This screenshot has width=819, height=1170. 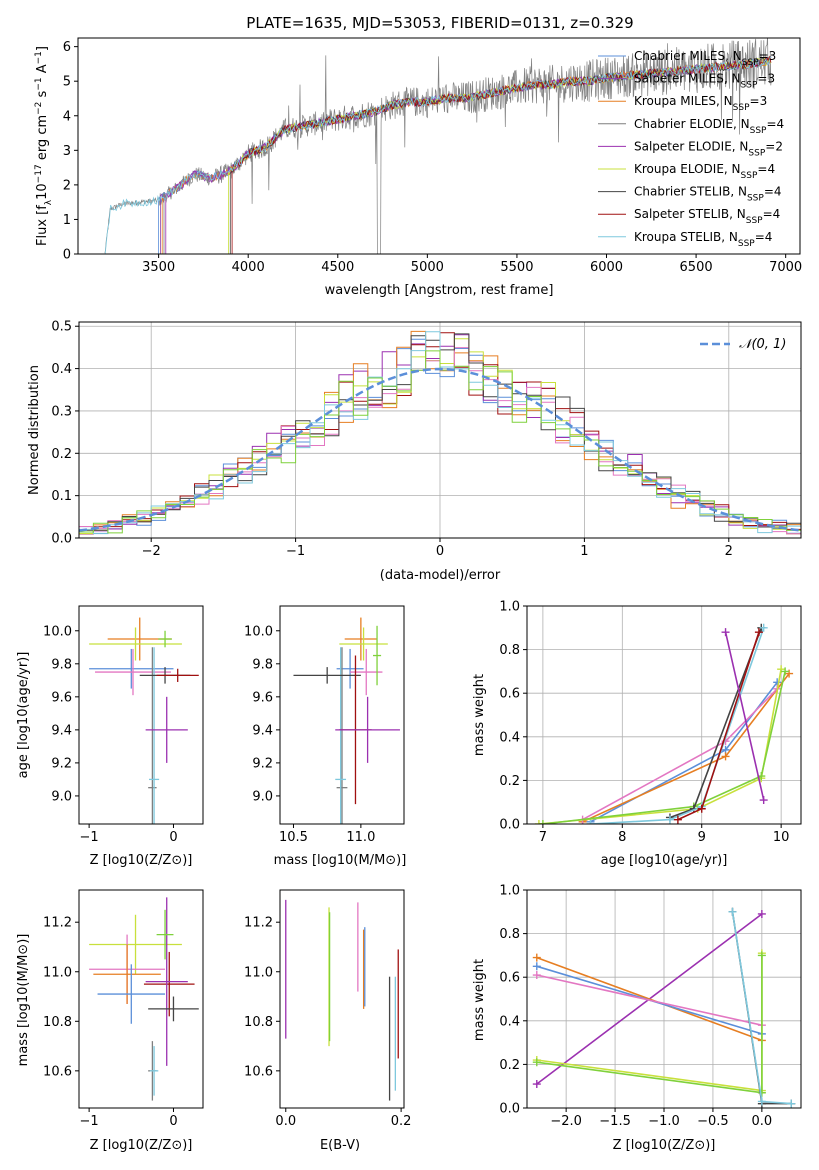 What do you see at coordinates (67, 151) in the screenshot?
I see `y-tick-label: 3` at bounding box center [67, 151].